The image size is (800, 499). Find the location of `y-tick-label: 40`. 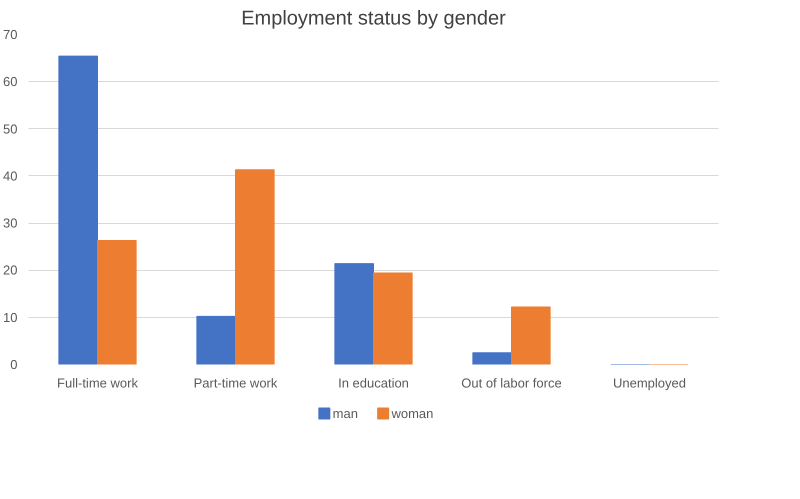

y-tick-label: 40 is located at coordinates (10, 176).